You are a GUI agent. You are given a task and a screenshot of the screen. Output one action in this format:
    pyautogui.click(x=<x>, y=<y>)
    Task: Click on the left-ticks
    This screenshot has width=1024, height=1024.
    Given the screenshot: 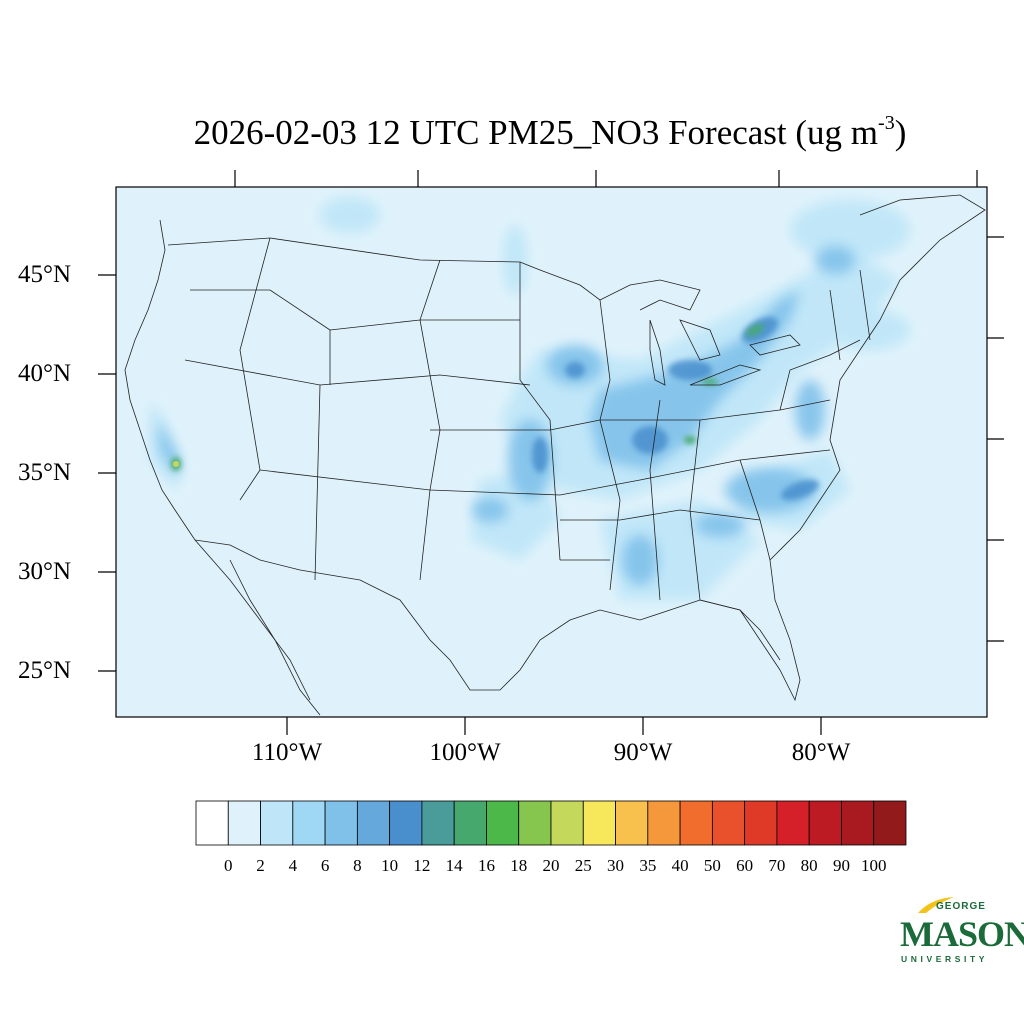 What is the action you would take?
    pyautogui.click(x=107, y=473)
    